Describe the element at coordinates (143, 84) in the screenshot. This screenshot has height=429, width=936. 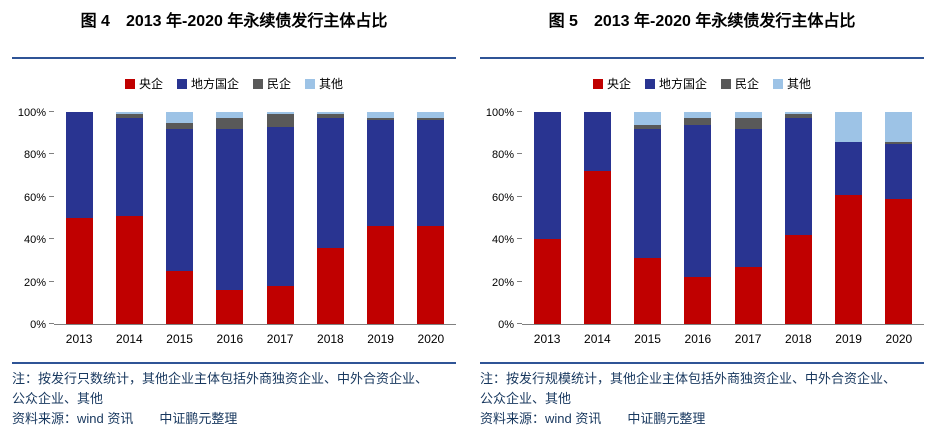
I see `legend-item-央企: 央企` at that location.